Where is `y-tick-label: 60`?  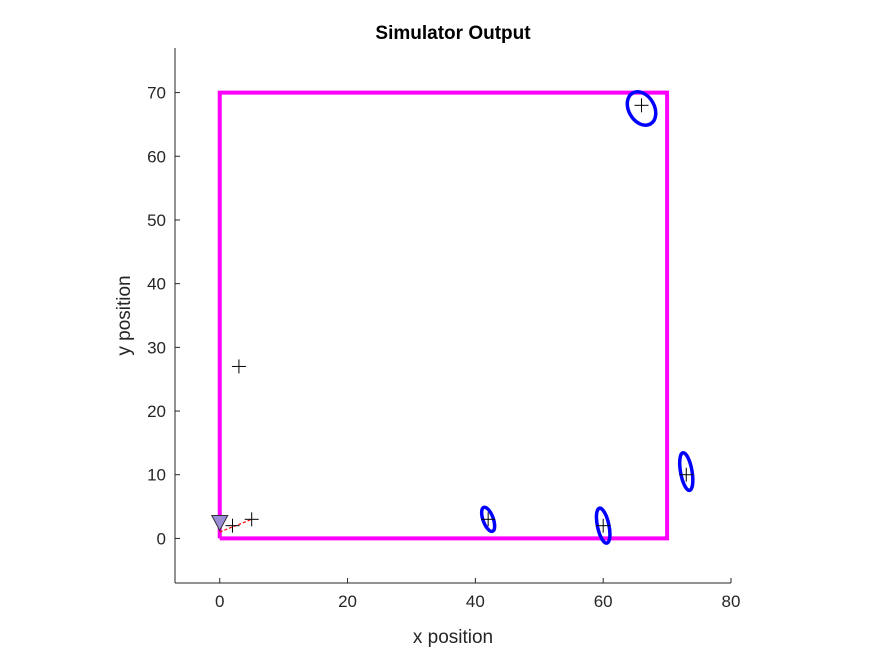 y-tick-label: 60 is located at coordinates (156, 156).